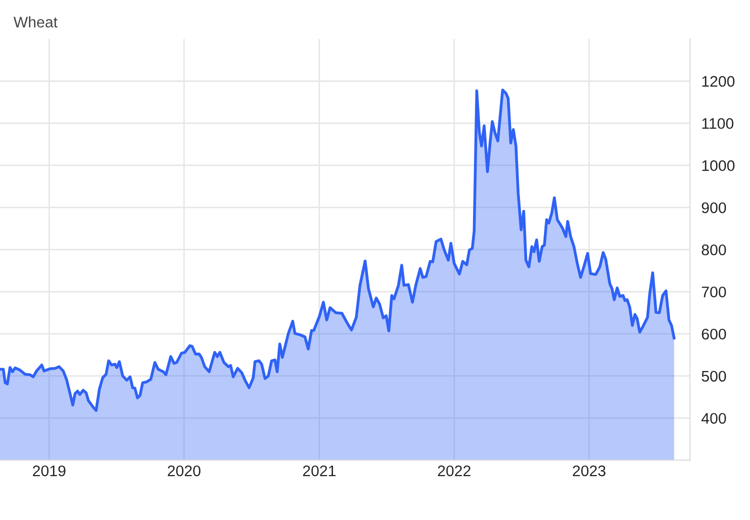 The height and width of the screenshot is (520, 750). What do you see at coordinates (714, 334) in the screenshot?
I see `y-tick-label: 600` at bounding box center [714, 334].